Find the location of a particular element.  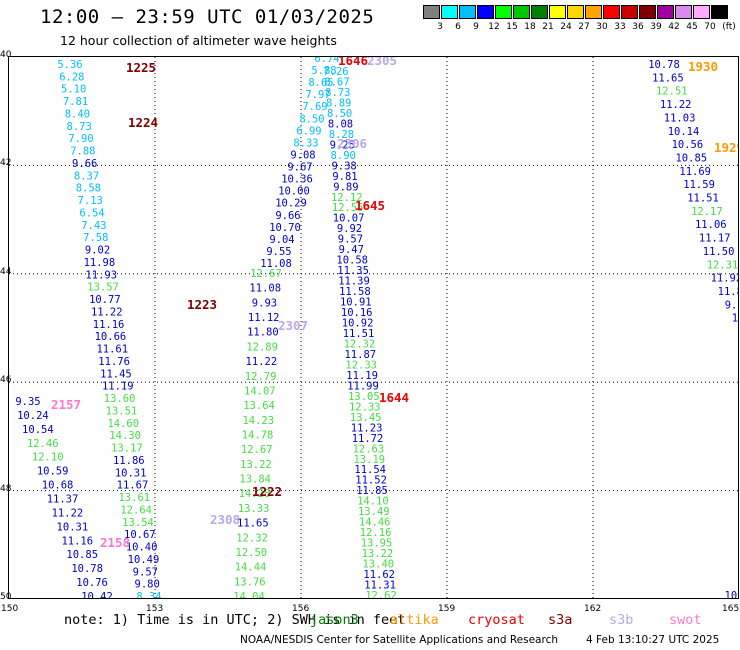

swh-value: 14.78 is located at coordinates (258, 436).